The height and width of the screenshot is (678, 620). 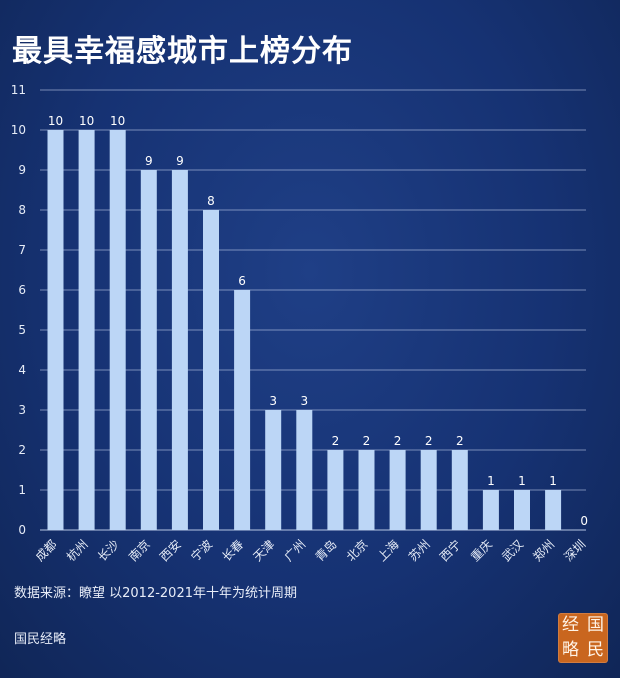 What do you see at coordinates (584, 521) in the screenshot?
I see `value-label: 0` at bounding box center [584, 521].